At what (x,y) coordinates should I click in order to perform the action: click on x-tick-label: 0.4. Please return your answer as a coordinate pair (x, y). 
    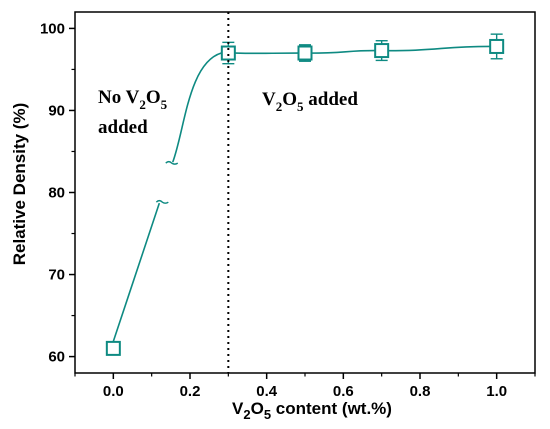
    Looking at the image, I should click on (267, 391).